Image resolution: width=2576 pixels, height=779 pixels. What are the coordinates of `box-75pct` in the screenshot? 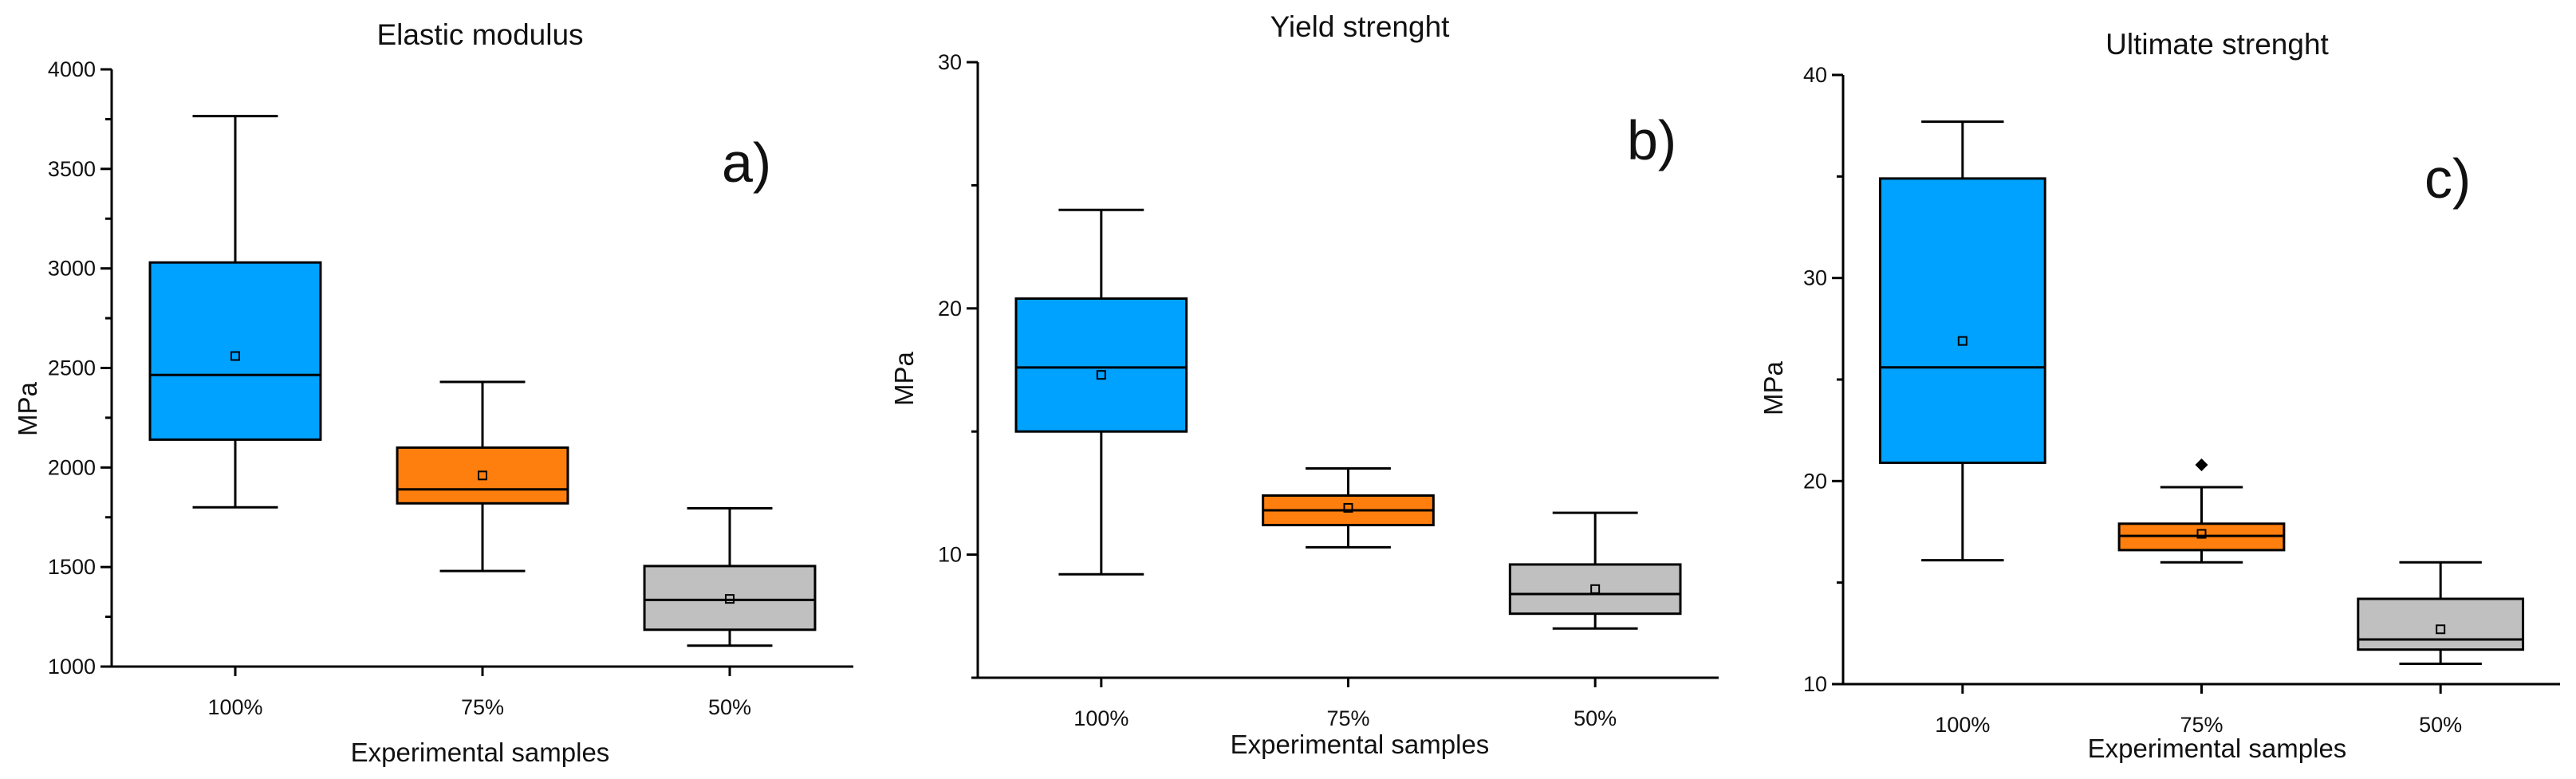 It's located at (482, 475).